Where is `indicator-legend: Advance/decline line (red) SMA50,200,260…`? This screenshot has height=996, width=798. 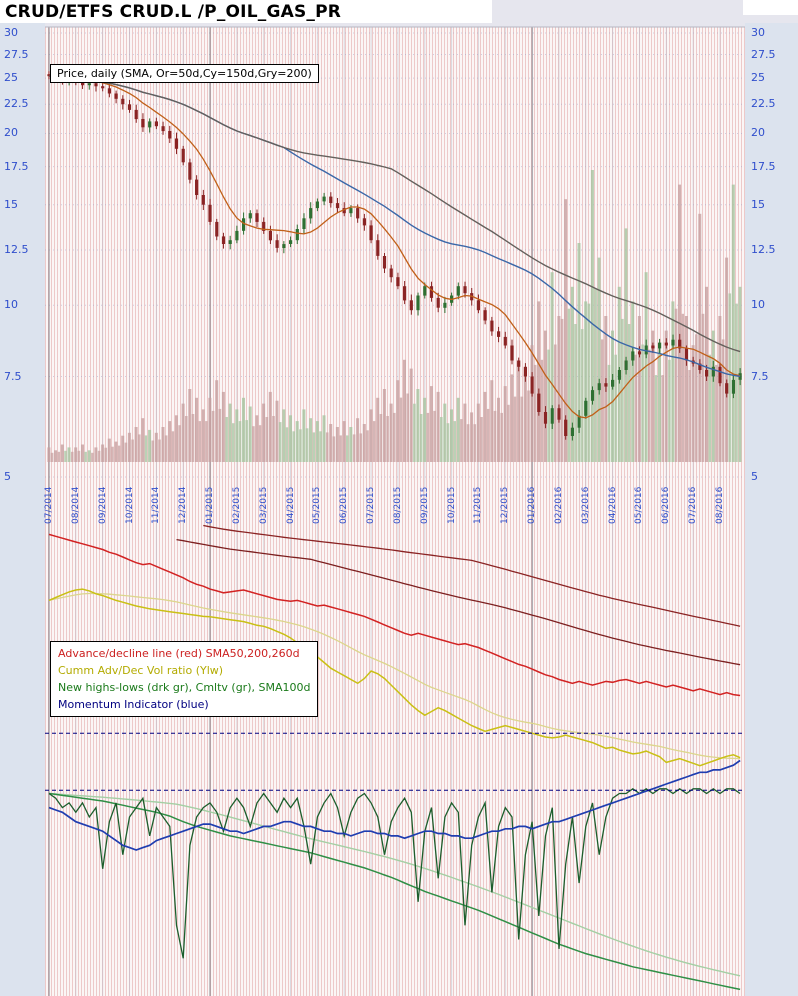 indicator-legend: Advance/decline line (red) SMA50,200,260… is located at coordinates (184, 679).